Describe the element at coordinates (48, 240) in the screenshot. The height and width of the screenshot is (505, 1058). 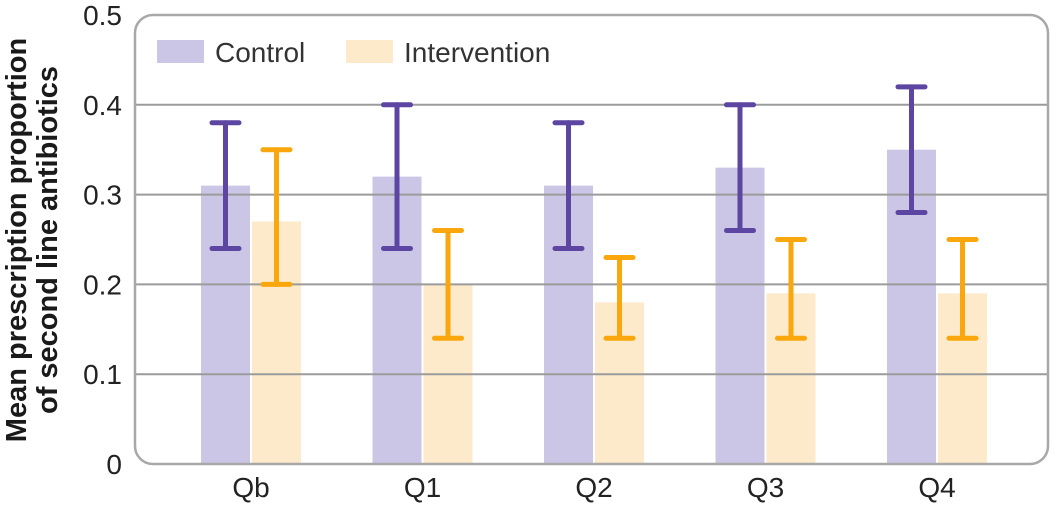
I see `y-axis-title-line-2: of second line antibiotics` at that location.